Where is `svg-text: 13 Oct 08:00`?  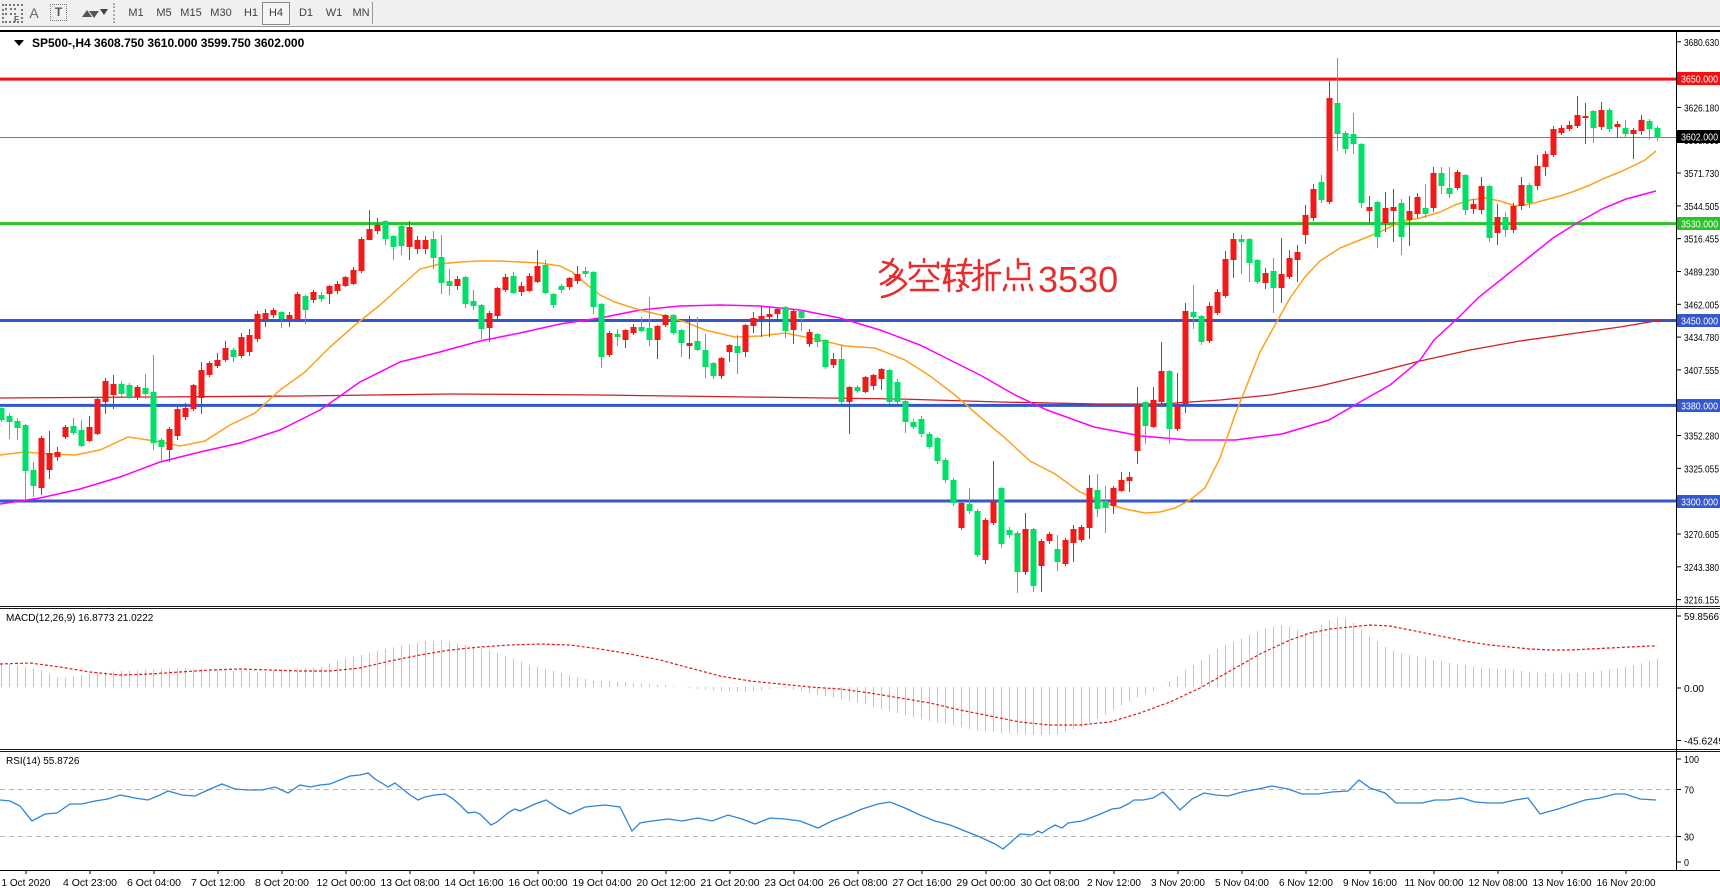 svg-text: 13 Oct 08:00 is located at coordinates (410, 883).